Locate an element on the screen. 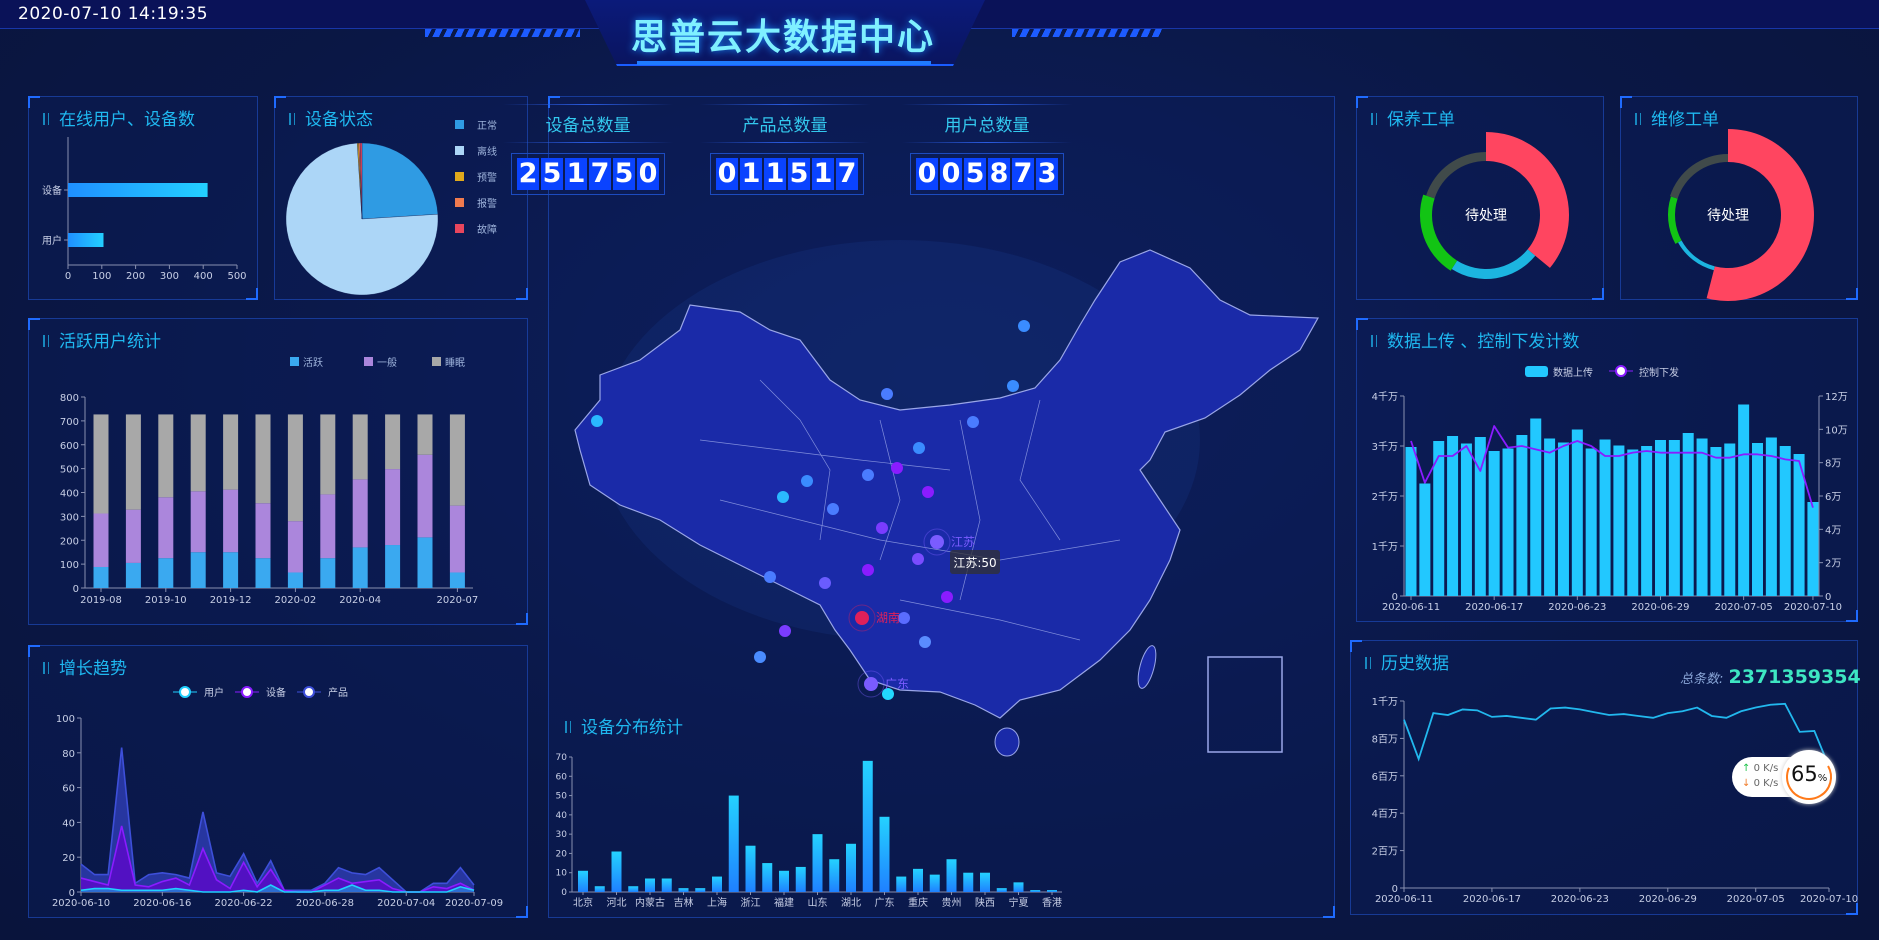 This screenshot has width=1879, height=940. line-产品 is located at coordinates (277, 820).